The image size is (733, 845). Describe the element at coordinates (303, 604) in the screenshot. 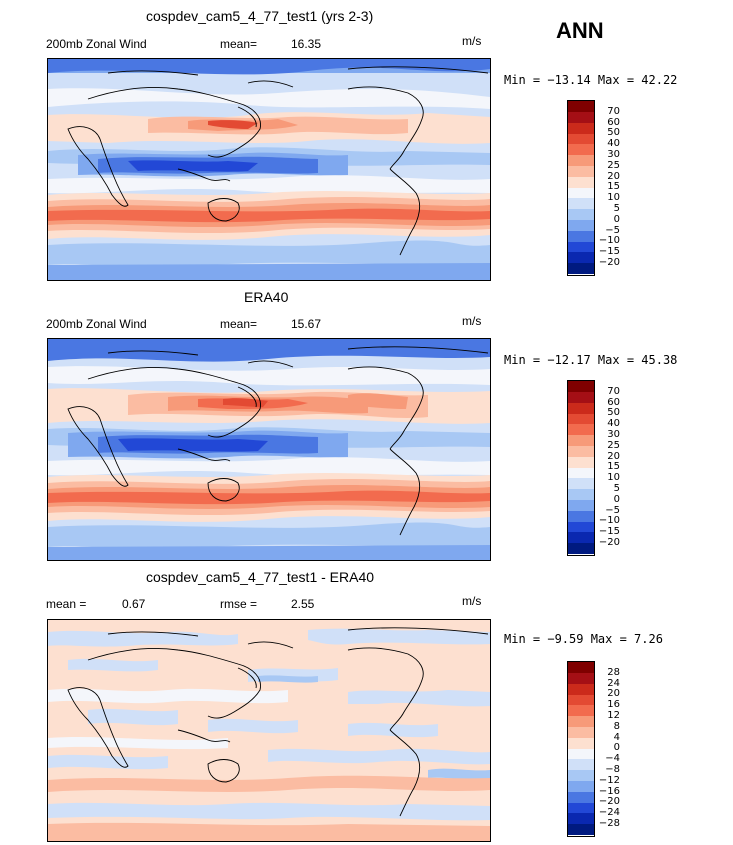

I see `panel3-rmse-value: 2.55` at that location.